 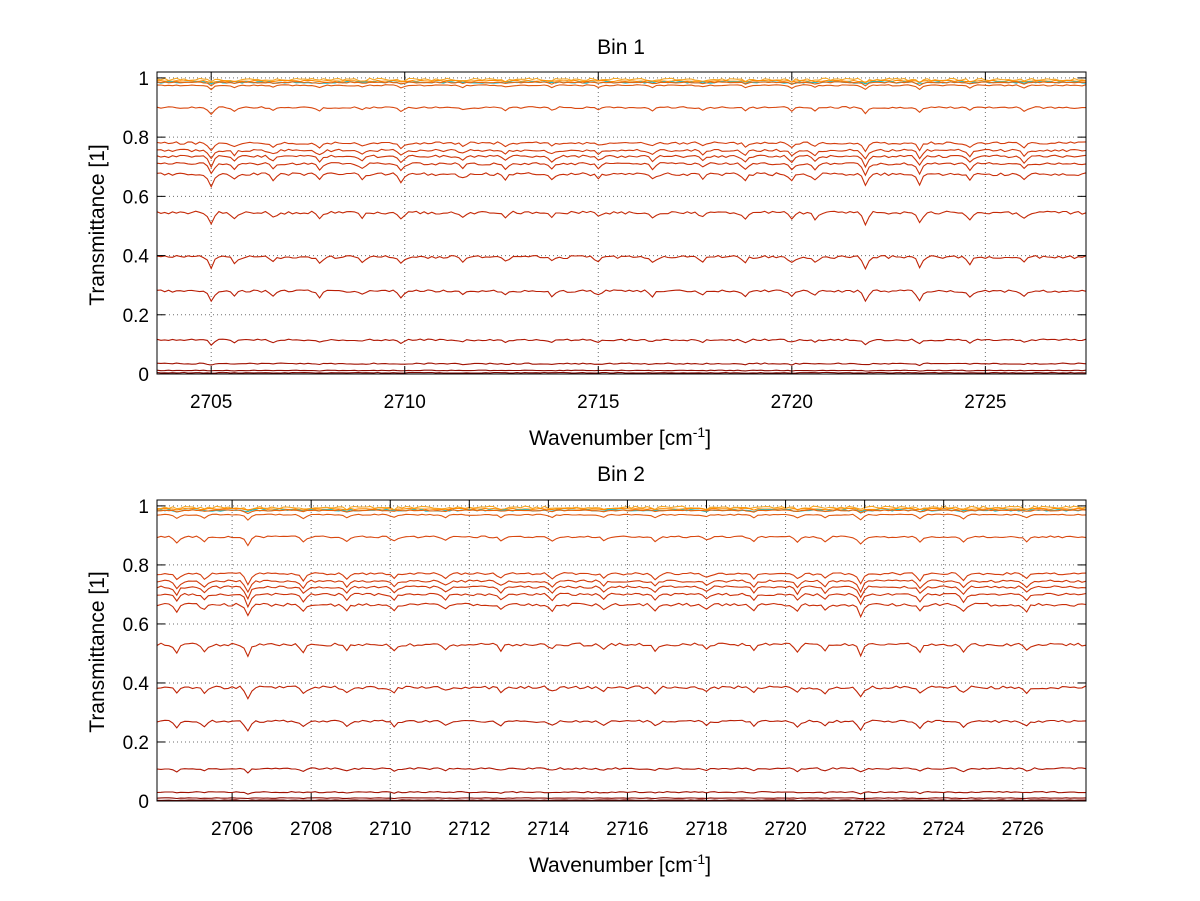 What do you see at coordinates (548, 829) in the screenshot?
I see `x-tick-label: 2714` at bounding box center [548, 829].